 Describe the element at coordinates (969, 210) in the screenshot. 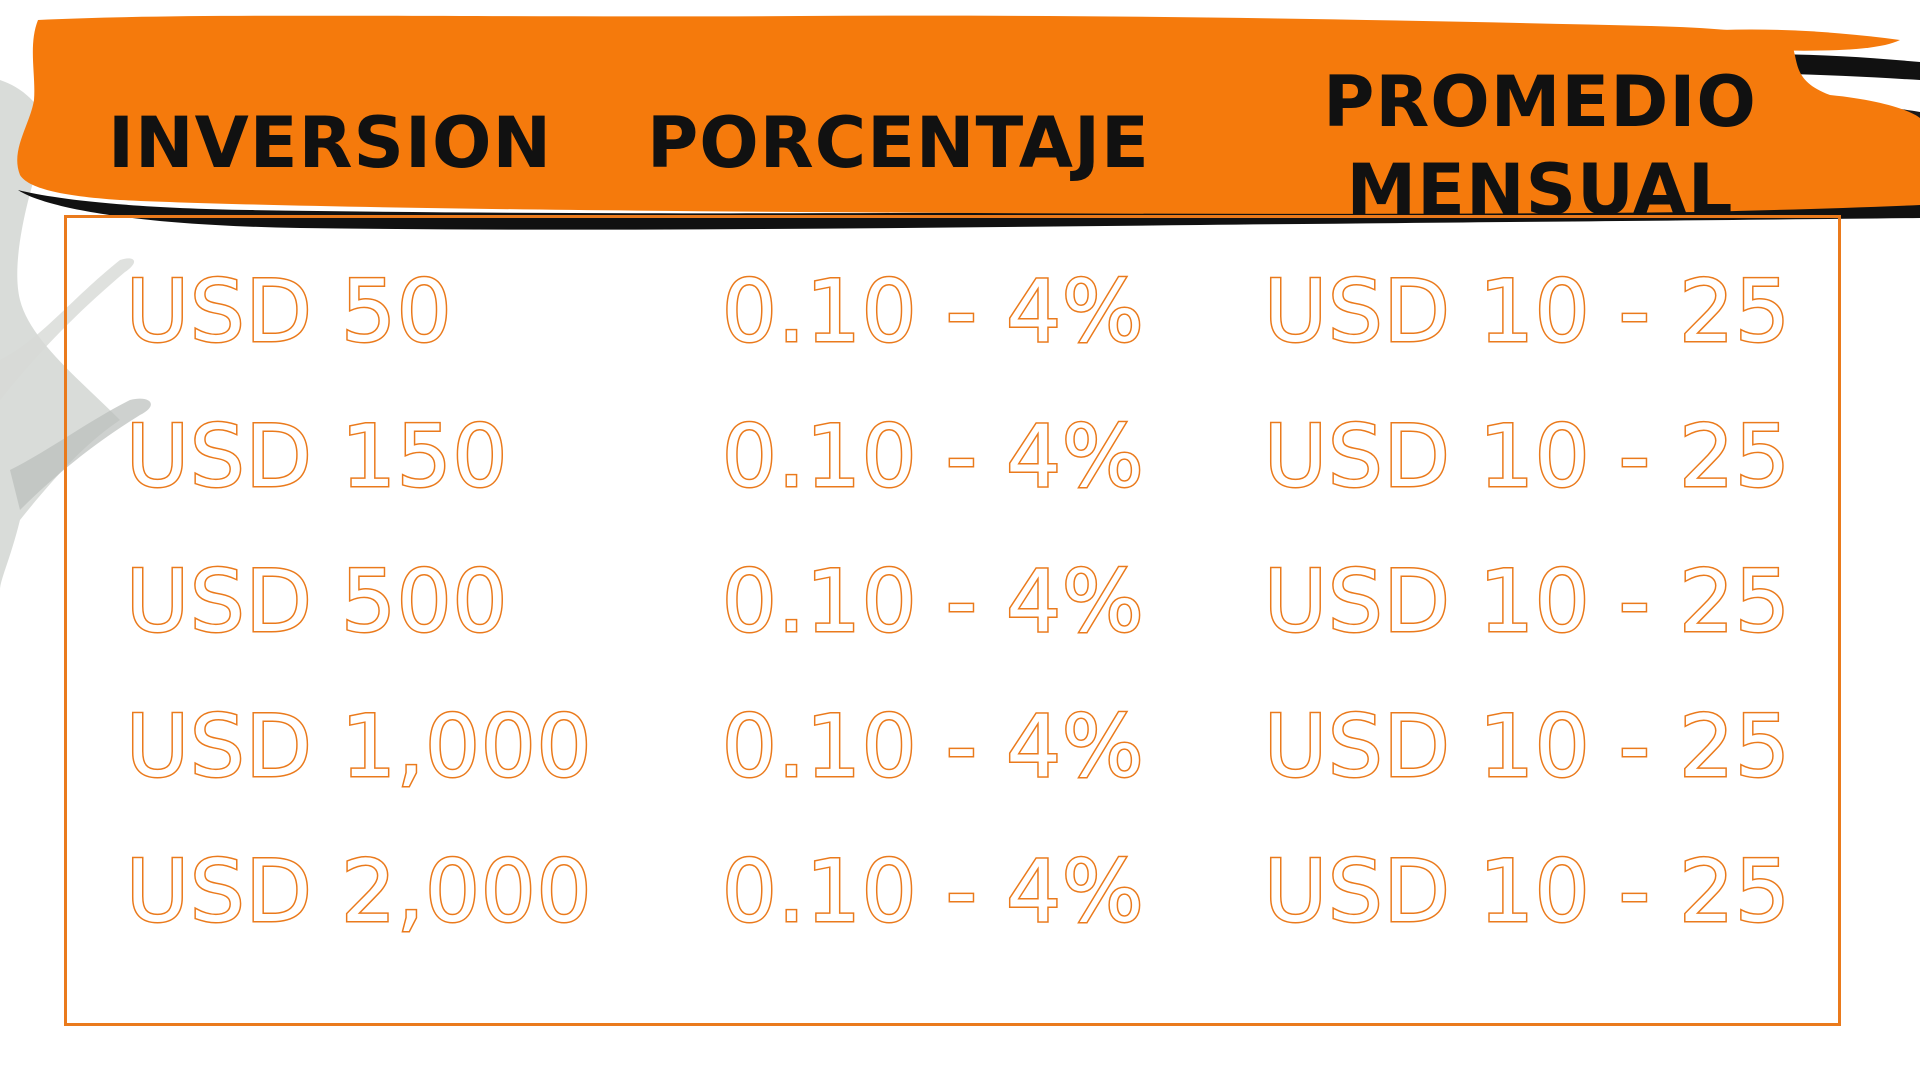

I see `header-brush-shadow` at that location.